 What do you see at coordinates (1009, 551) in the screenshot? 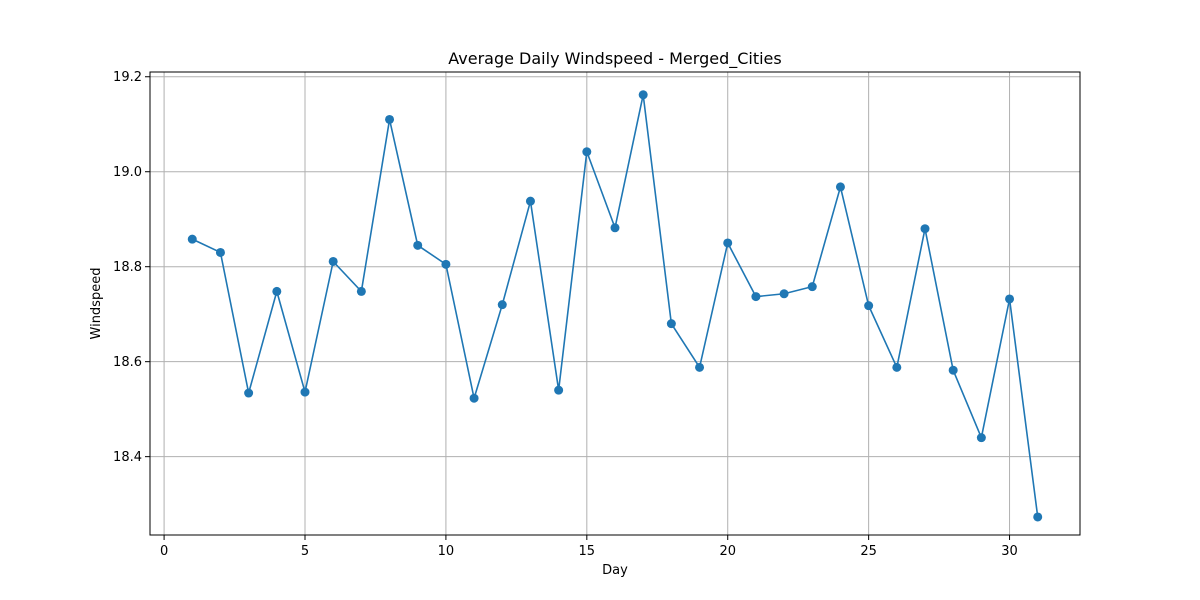
I see `x-tick-label: 30` at bounding box center [1009, 551].